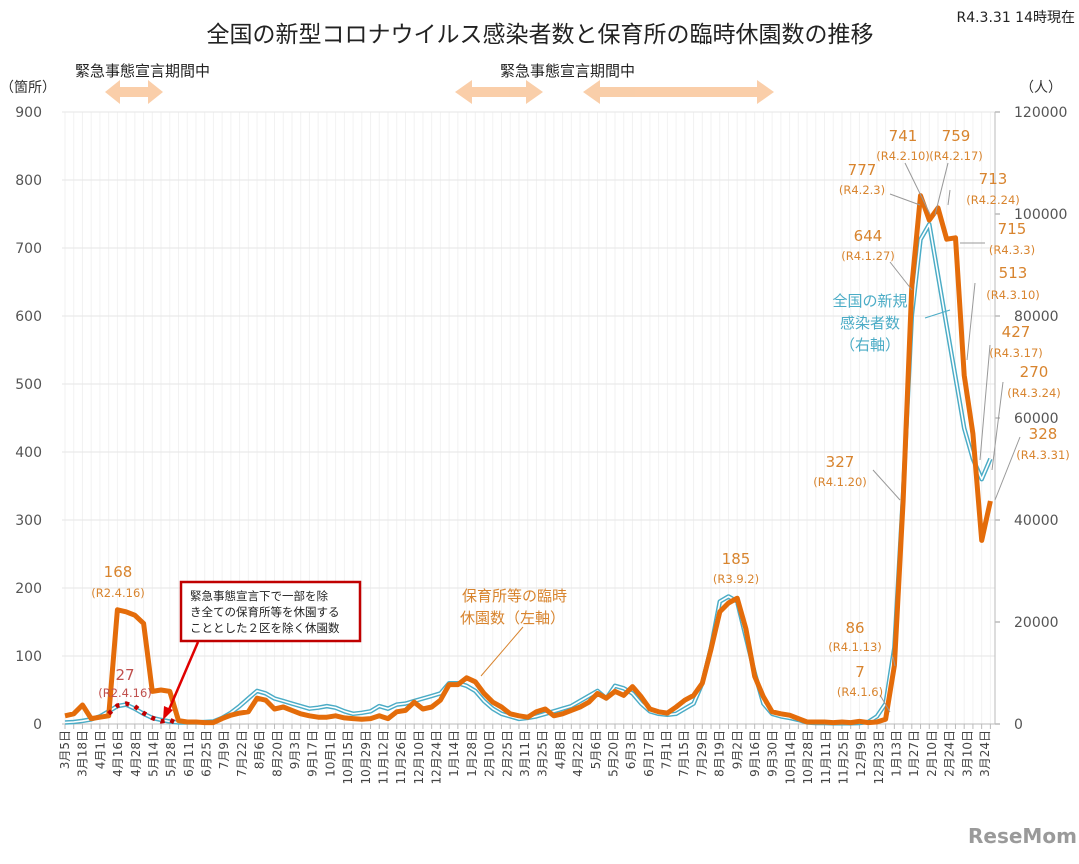  What do you see at coordinates (862, 170) in the screenshot?
I see `data-label-value: 777` at bounding box center [862, 170].